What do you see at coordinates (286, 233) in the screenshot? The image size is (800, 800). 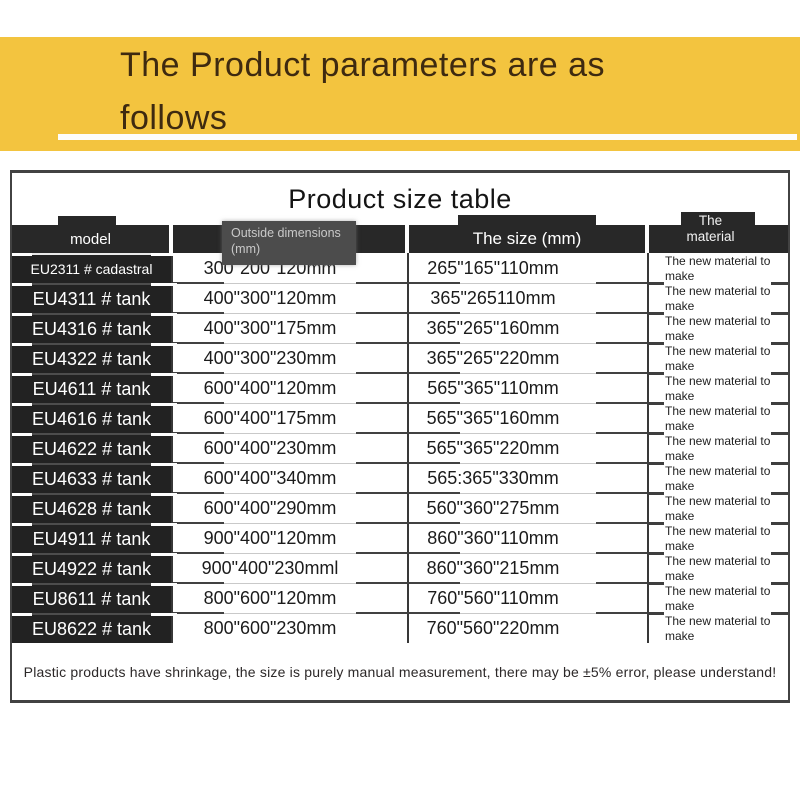 I see `header-outside-line1: Outside dimensions` at bounding box center [286, 233].